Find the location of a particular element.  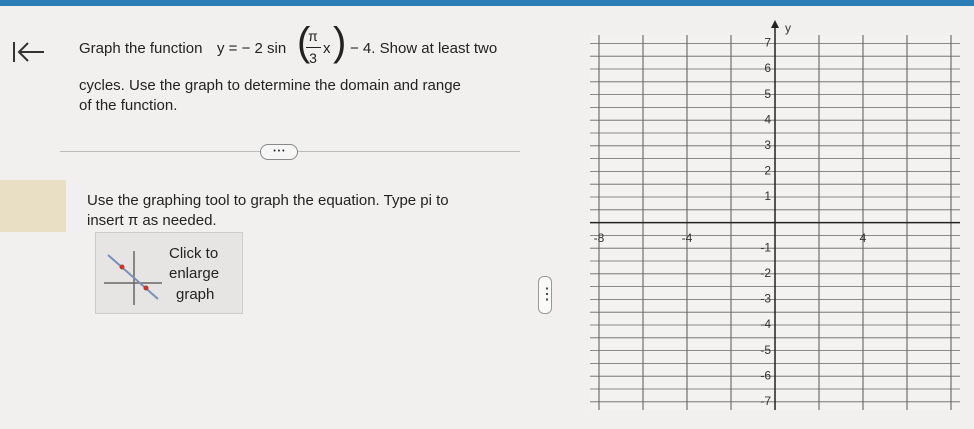

side-highlight is located at coordinates (33, 206).